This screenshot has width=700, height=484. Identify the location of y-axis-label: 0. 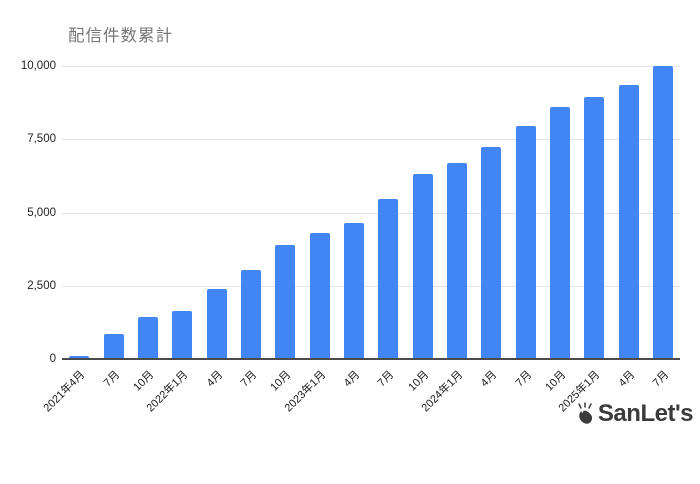
(52, 359).